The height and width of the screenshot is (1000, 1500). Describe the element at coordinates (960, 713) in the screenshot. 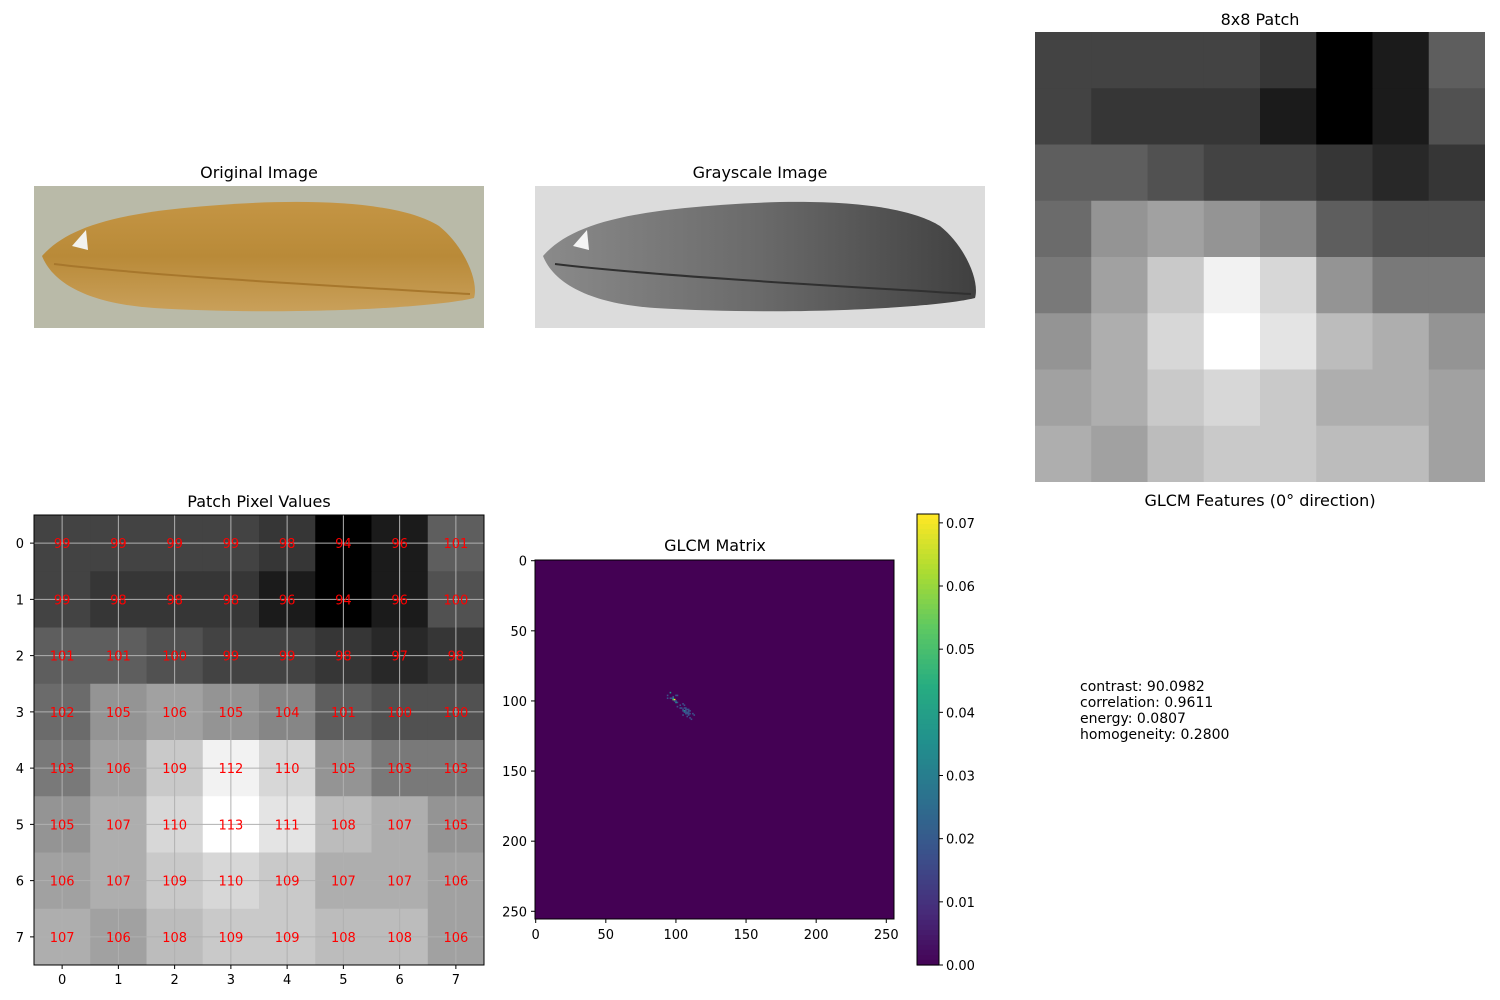

I see `colorbar-tick-label: 0.04` at that location.